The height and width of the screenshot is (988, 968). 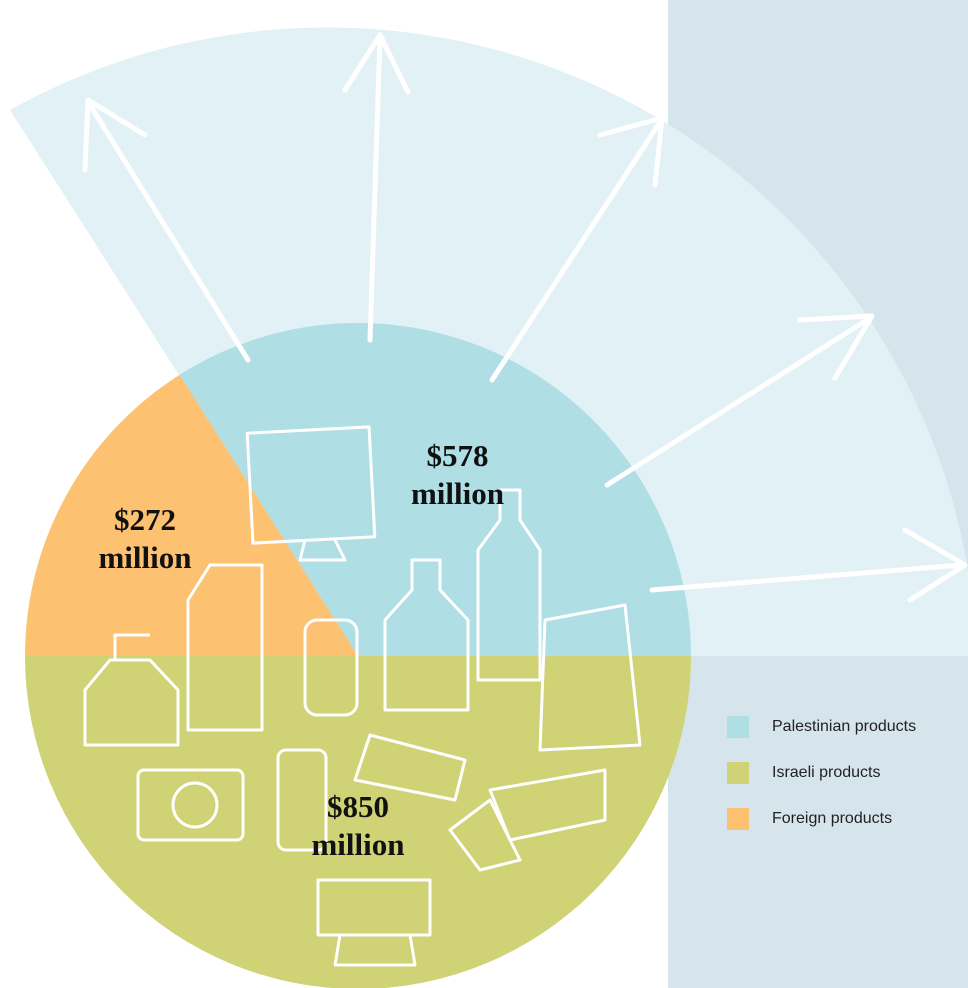 I want to click on legend-label: Israeli products, so click(x=826, y=772).